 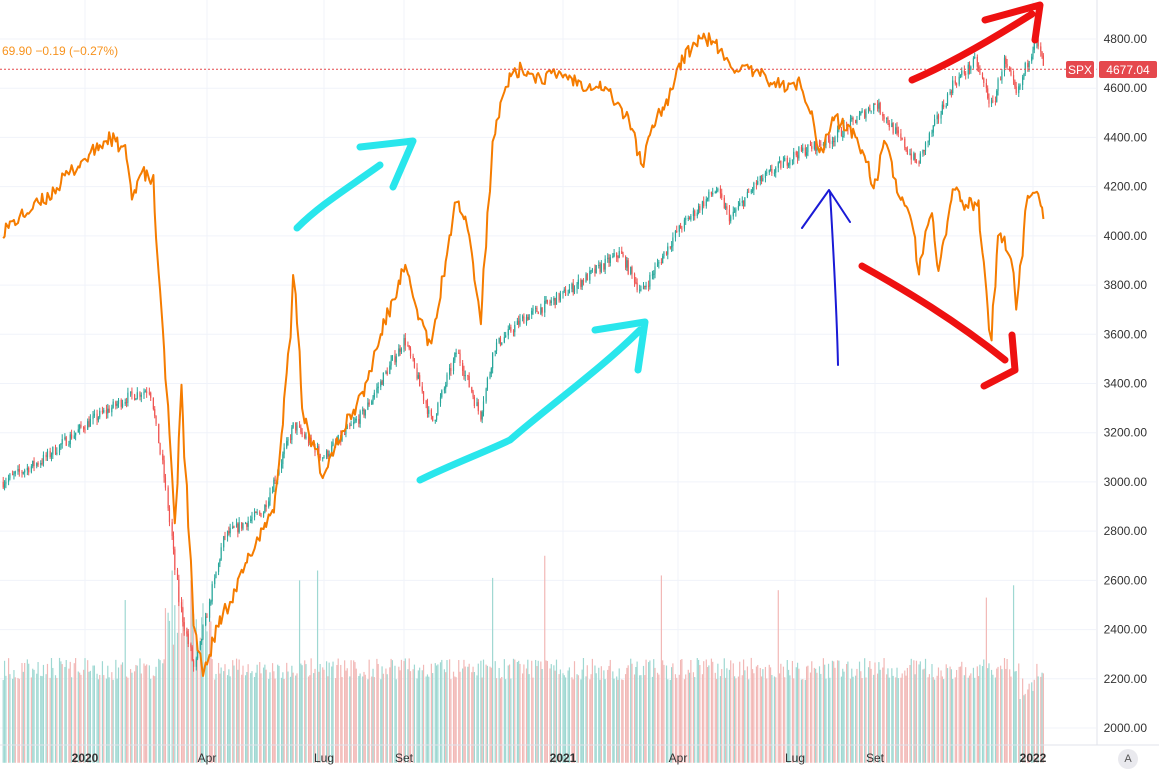 I want to click on cyan-arrow-upper, so click(x=355, y=184).